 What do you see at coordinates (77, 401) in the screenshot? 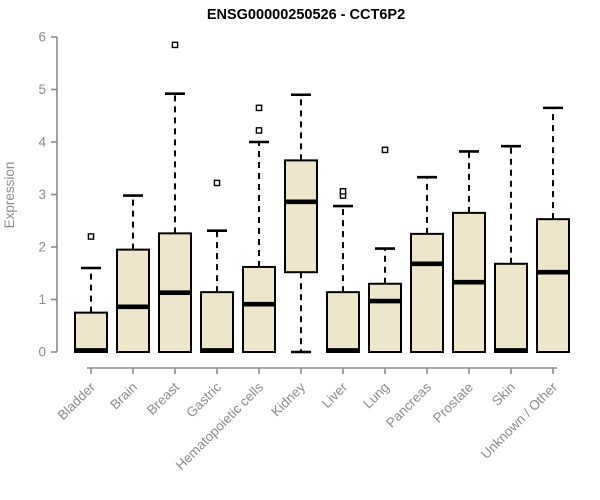
I see `x-tick-label: Bladder` at bounding box center [77, 401].